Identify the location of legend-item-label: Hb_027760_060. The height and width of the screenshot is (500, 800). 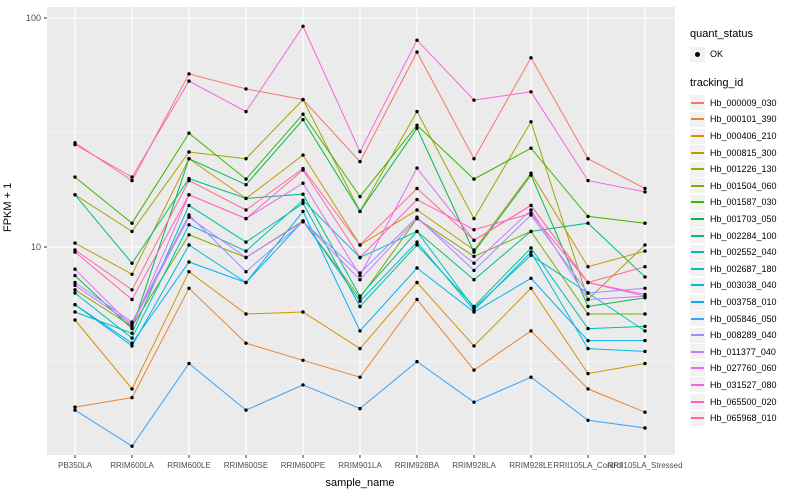
(743, 368).